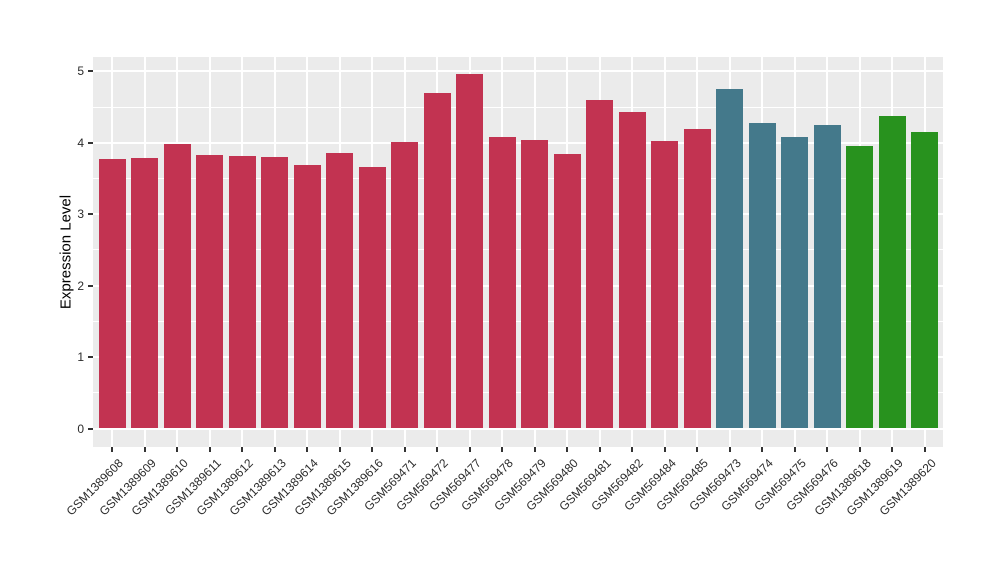  Describe the element at coordinates (372, 298) in the screenshot. I see `bar-GSM1389616` at that location.